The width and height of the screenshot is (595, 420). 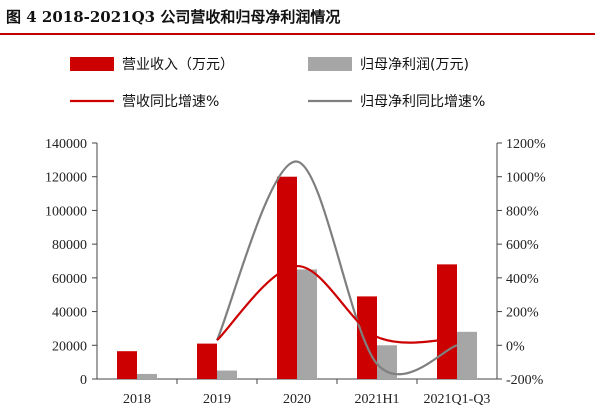 I want to click on title-rule, so click(x=297, y=34).